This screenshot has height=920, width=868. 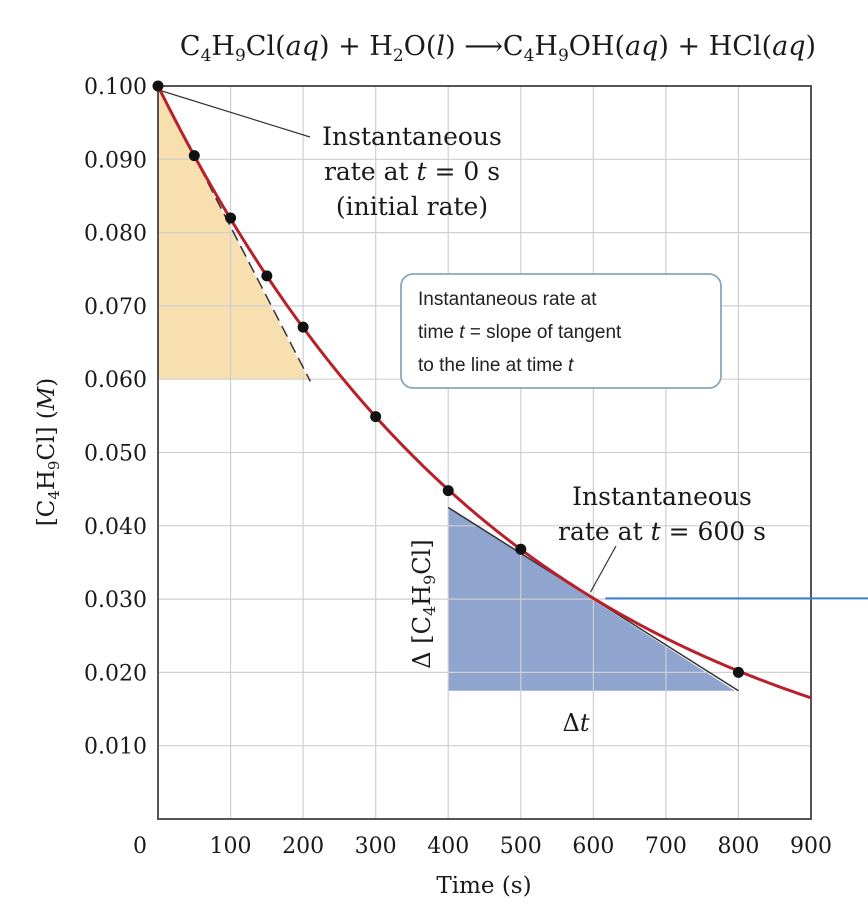 I want to click on x-tick-label: 200, so click(x=303, y=846).